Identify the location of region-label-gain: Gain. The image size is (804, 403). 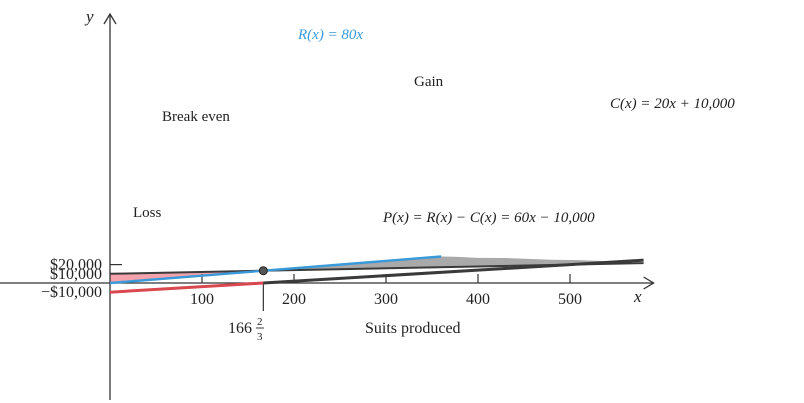
(429, 82).